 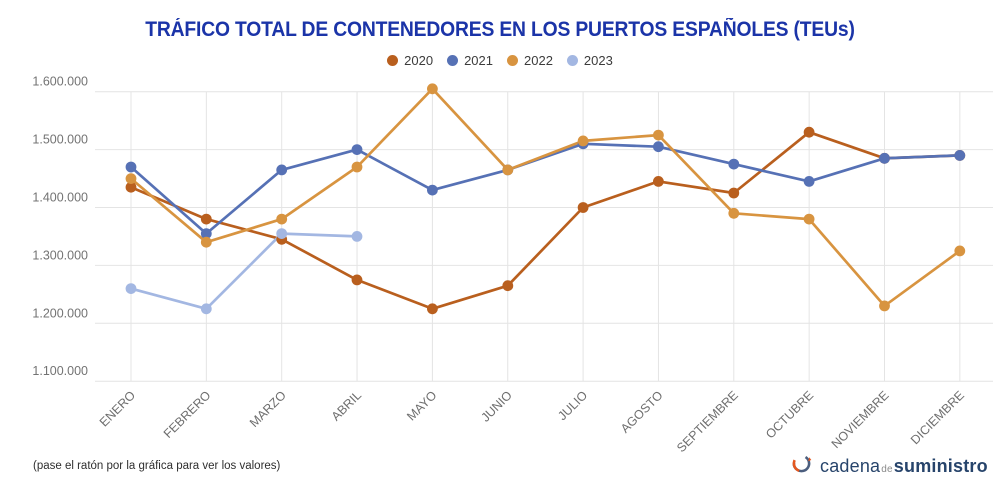 I want to click on data-point-2020-enero, so click(x=131, y=187).